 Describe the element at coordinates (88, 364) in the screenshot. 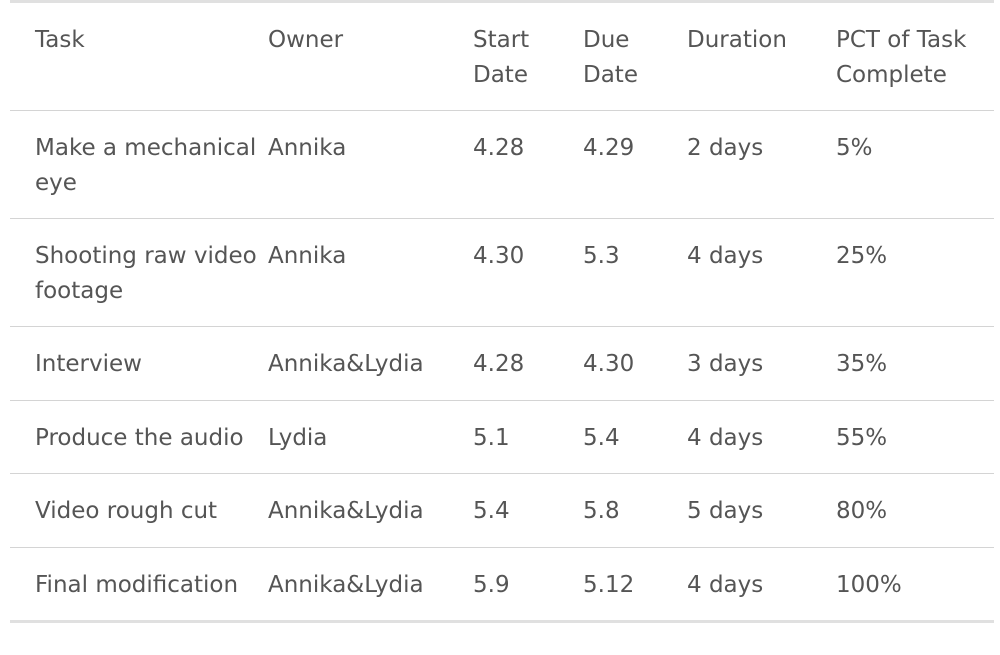

I see `cell-task: Interview` at that location.